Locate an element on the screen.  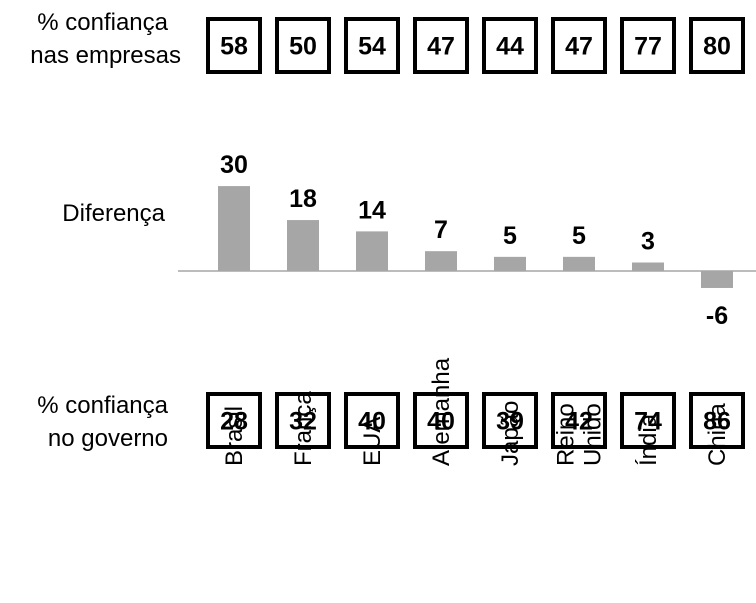
government-trust-label-line-2: no governo is located at coordinates (108, 438).